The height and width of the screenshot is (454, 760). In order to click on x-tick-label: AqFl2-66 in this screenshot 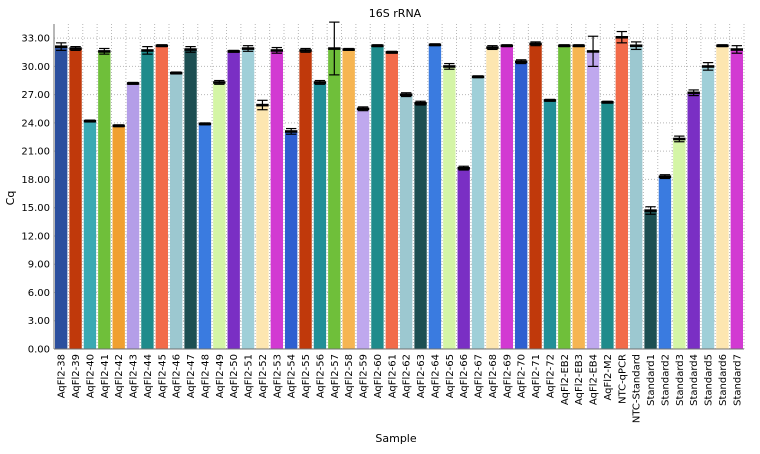, I will do `click(464, 376)`.